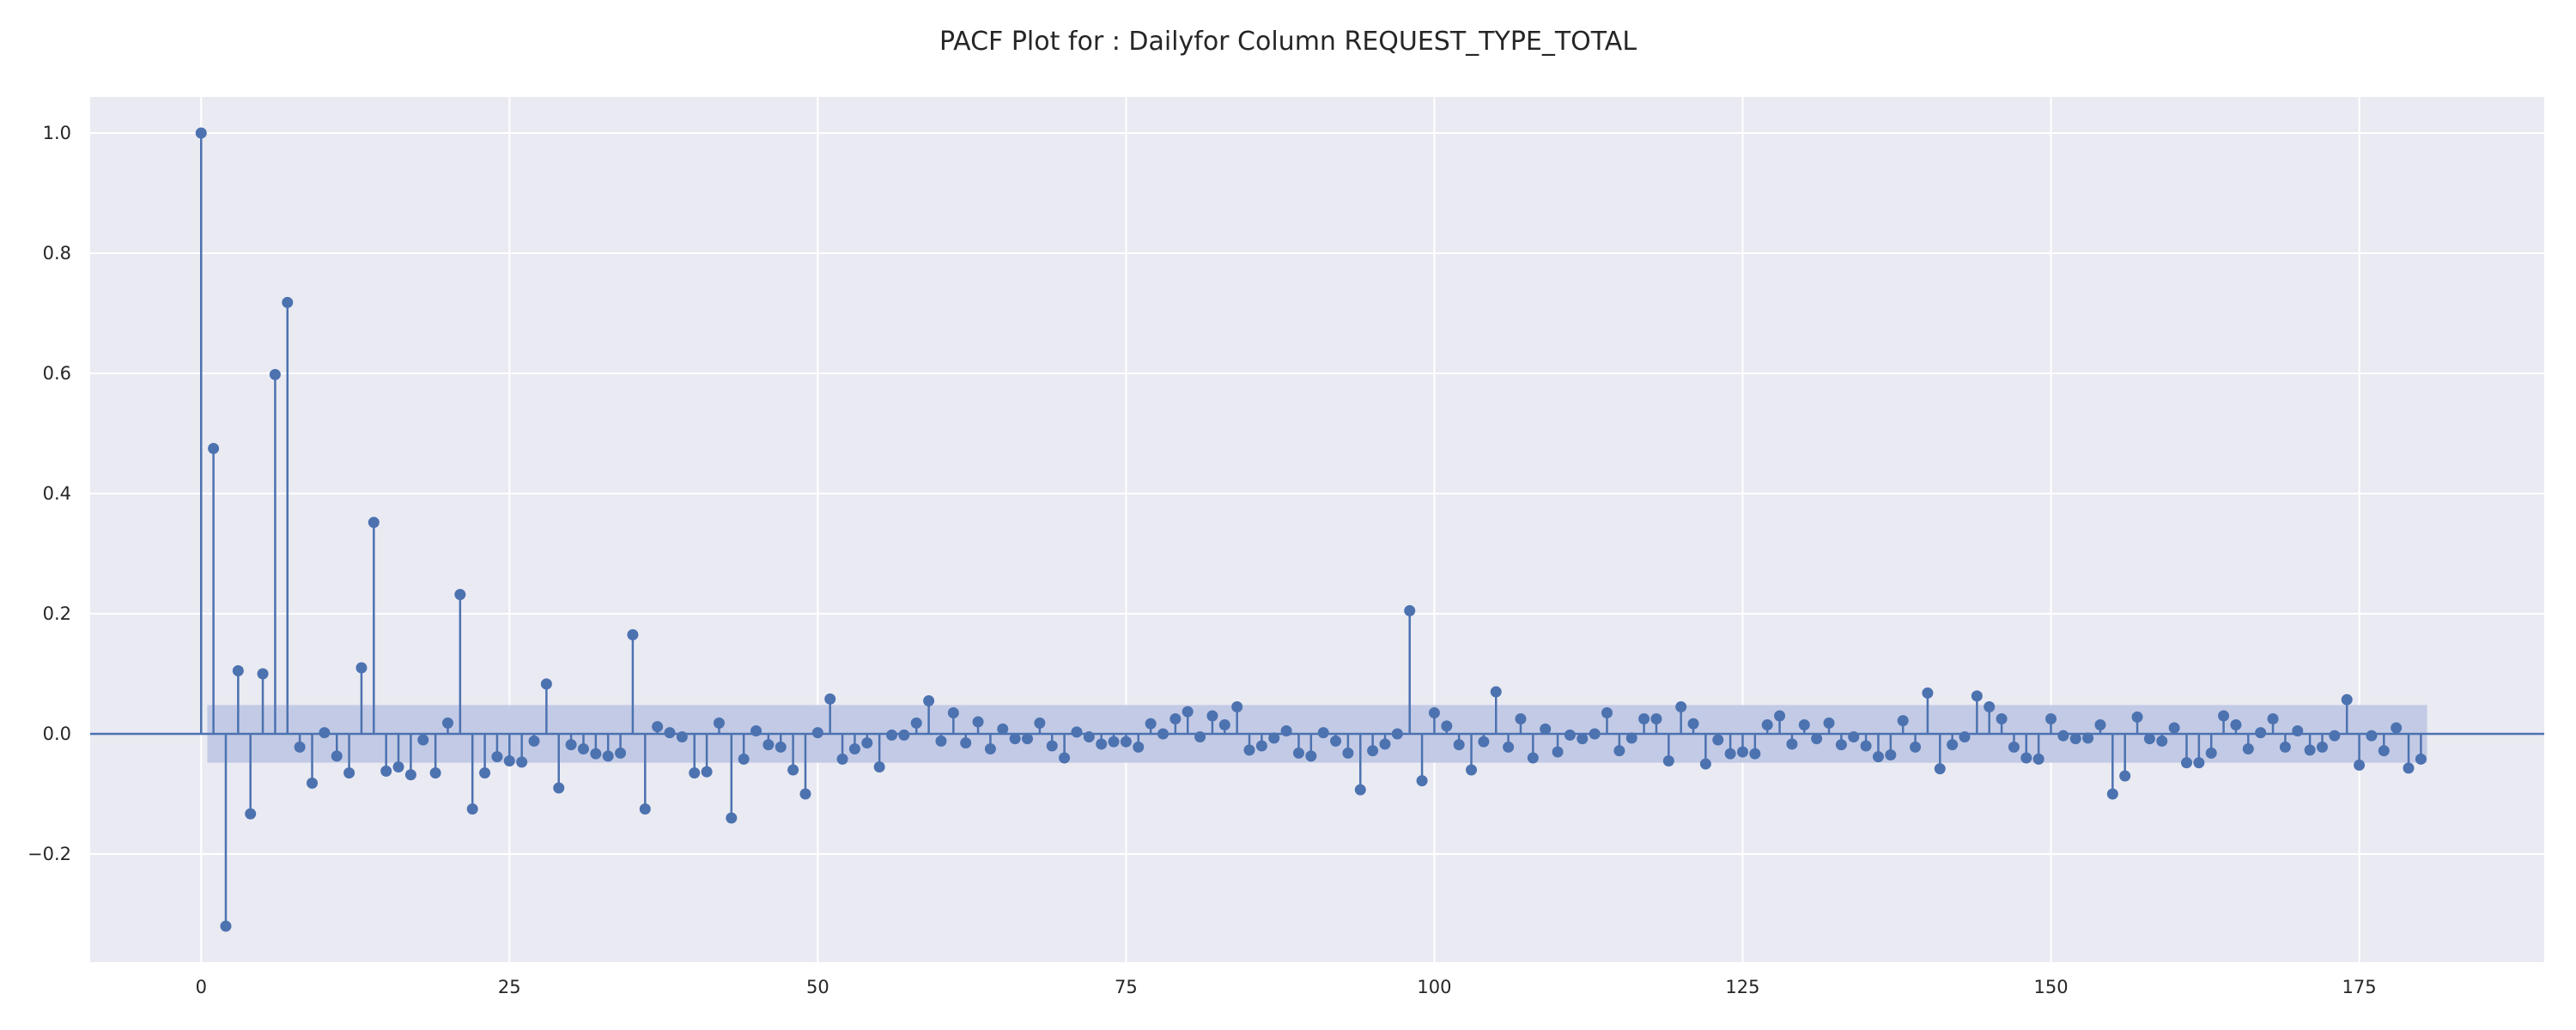  I want to click on x-tick-label: 100, so click(1434, 987).